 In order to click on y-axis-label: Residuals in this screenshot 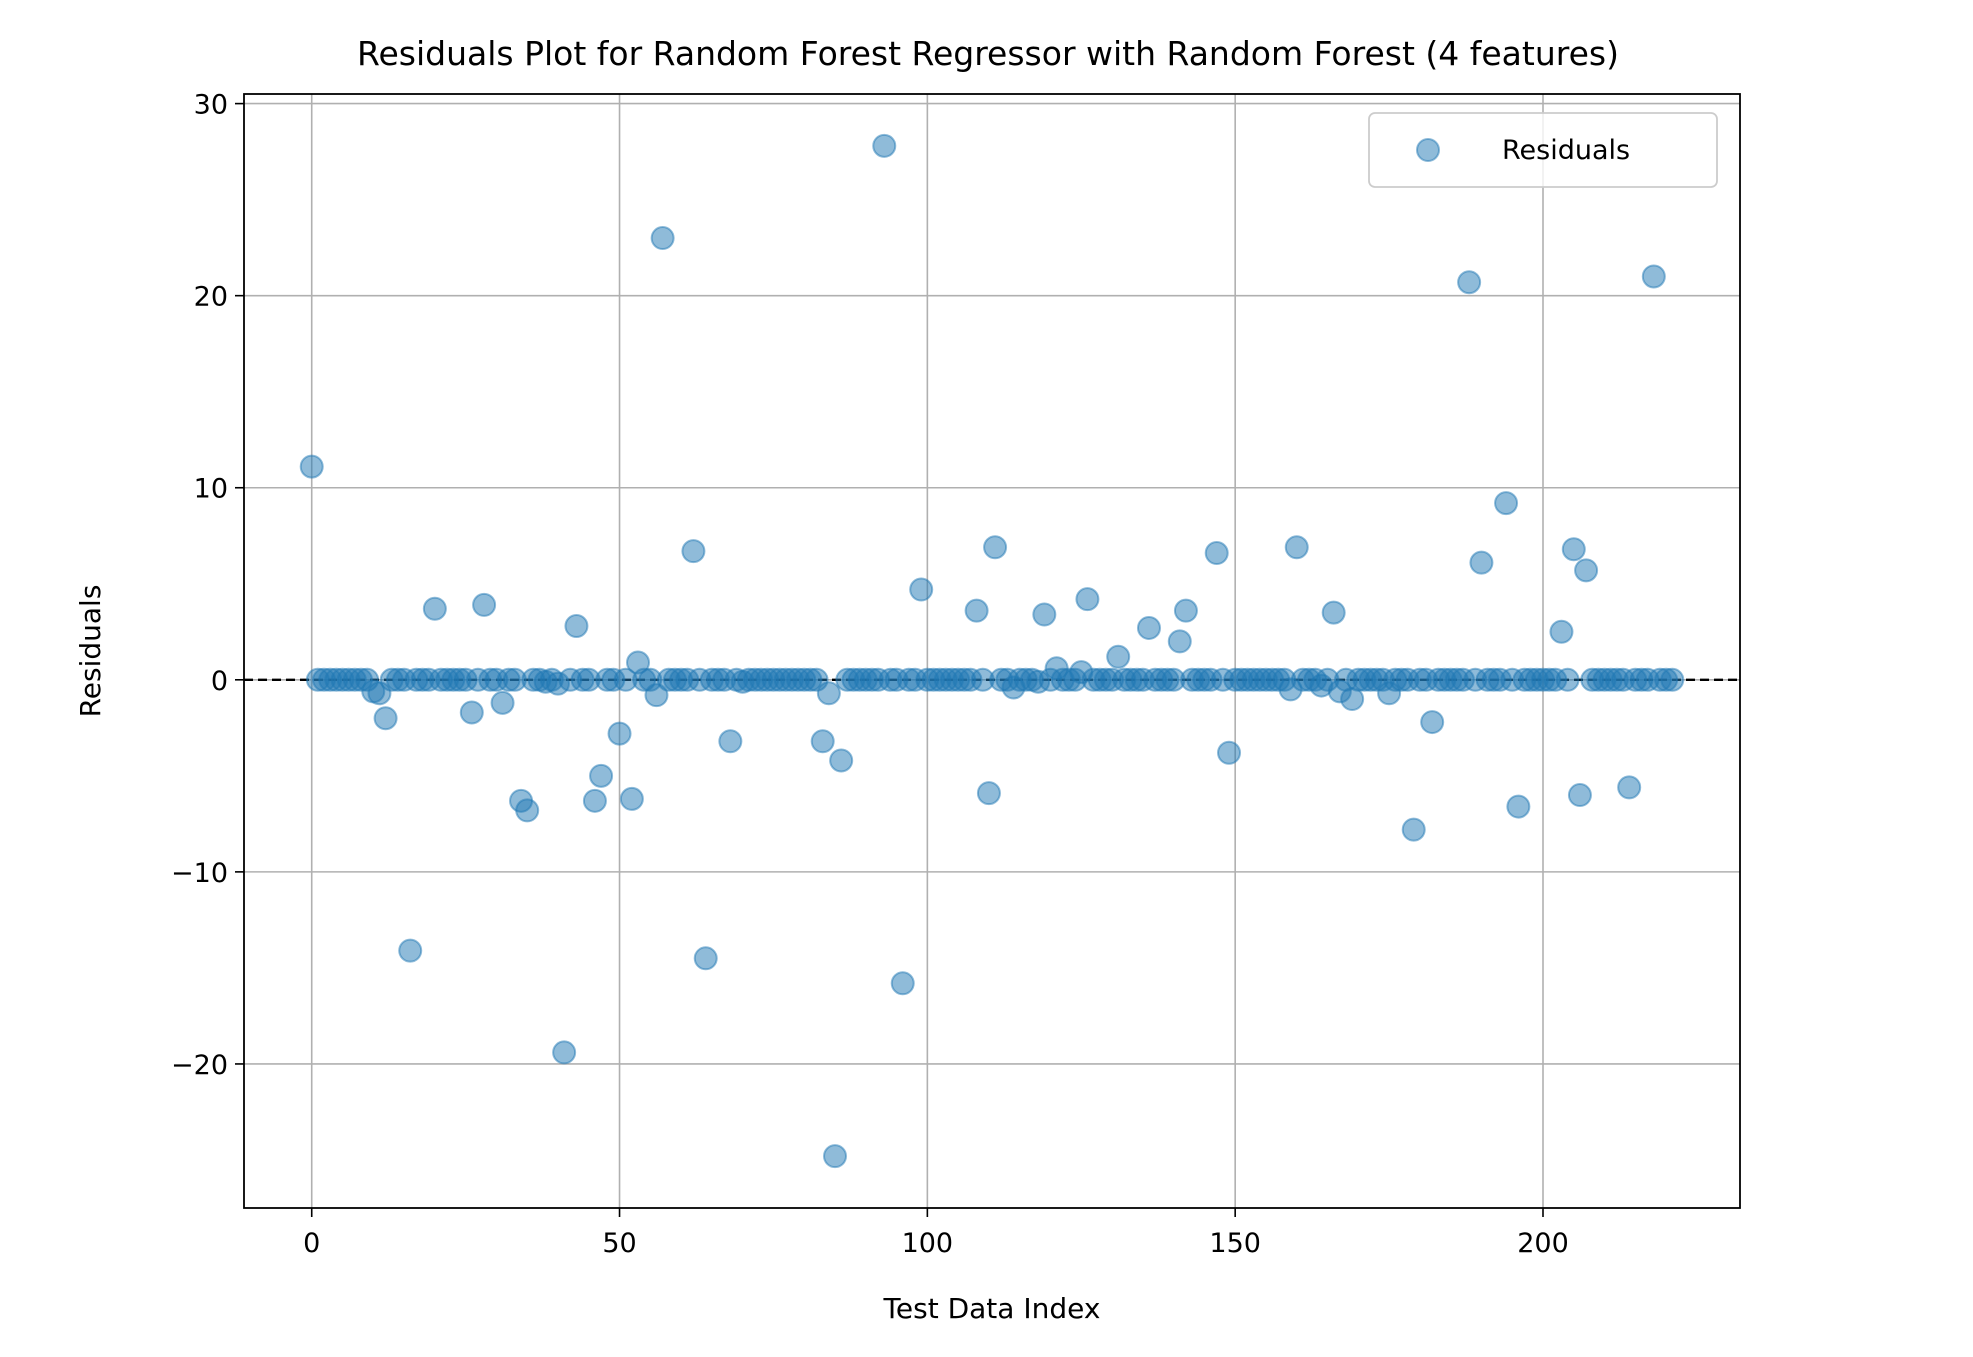, I will do `click(90, 651)`.